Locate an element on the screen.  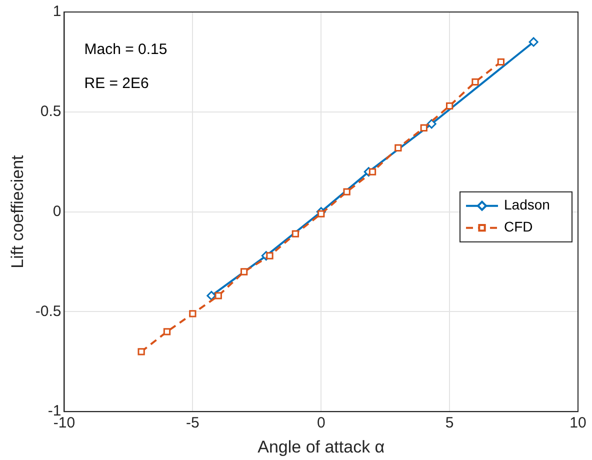
x-tick-label: -5 is located at coordinates (193, 423).